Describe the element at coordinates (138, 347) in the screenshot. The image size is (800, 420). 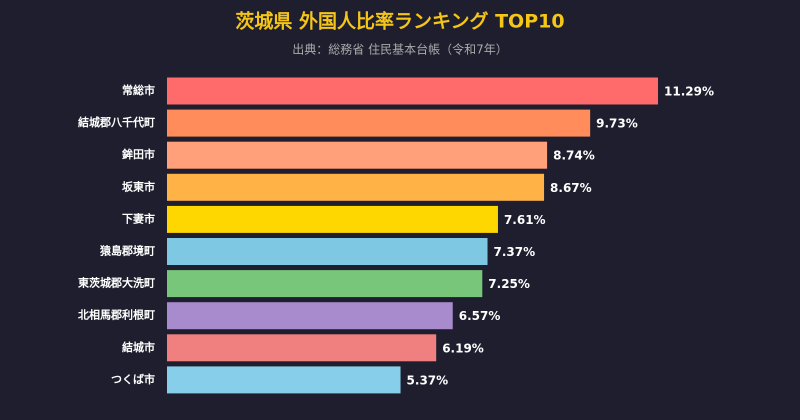
I see `y-tick-label: 結城市` at that location.